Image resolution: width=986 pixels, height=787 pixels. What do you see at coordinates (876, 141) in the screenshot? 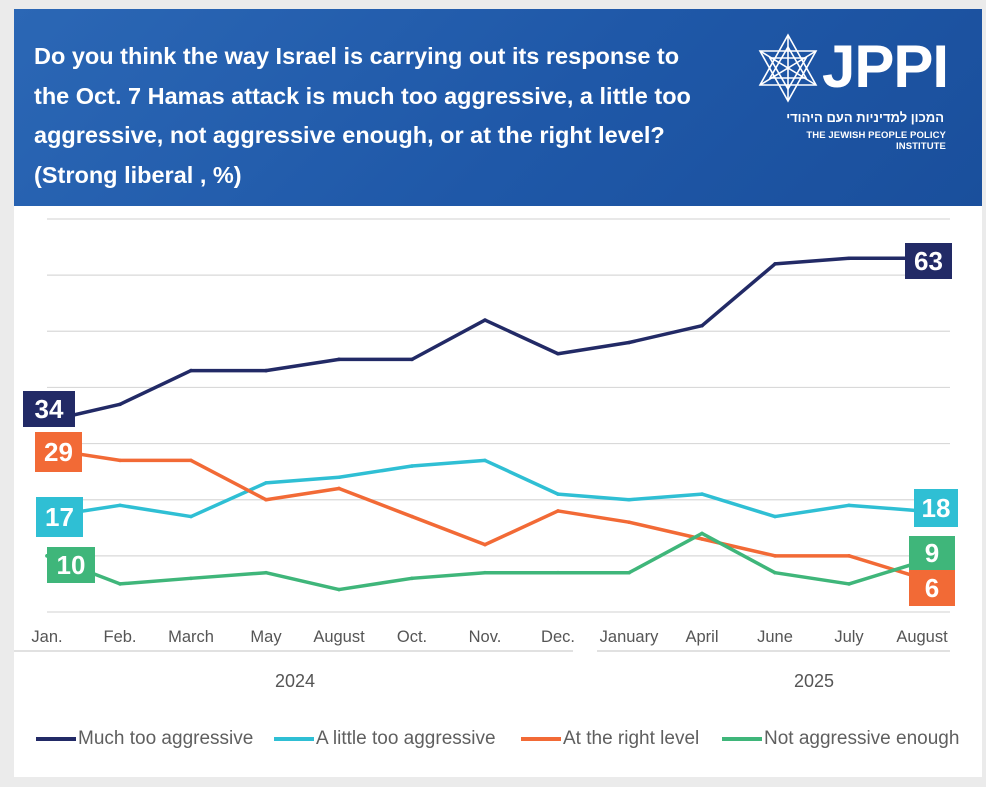
I see `logo-subtitle: THE JEWISH PEOPLE POLICY INSTITUTE` at bounding box center [876, 141].